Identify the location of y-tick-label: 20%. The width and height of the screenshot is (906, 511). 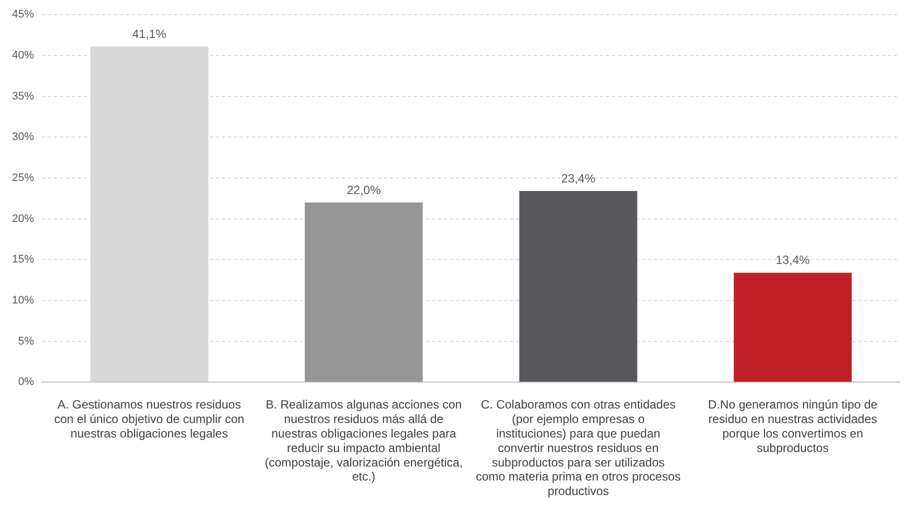
(23, 218).